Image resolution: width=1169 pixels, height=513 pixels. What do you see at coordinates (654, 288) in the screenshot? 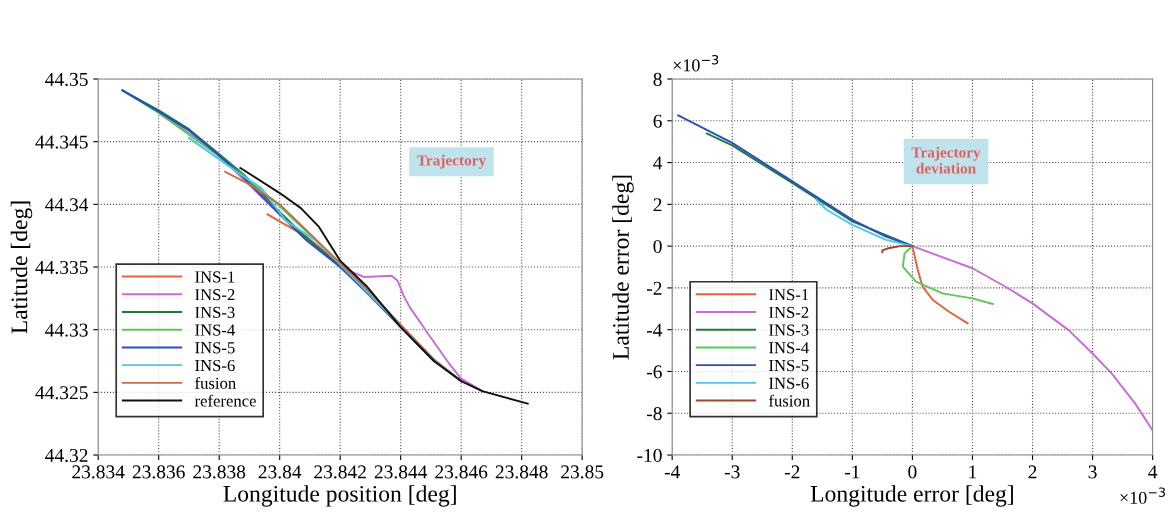
I see `y-tick-label: -2` at bounding box center [654, 288].